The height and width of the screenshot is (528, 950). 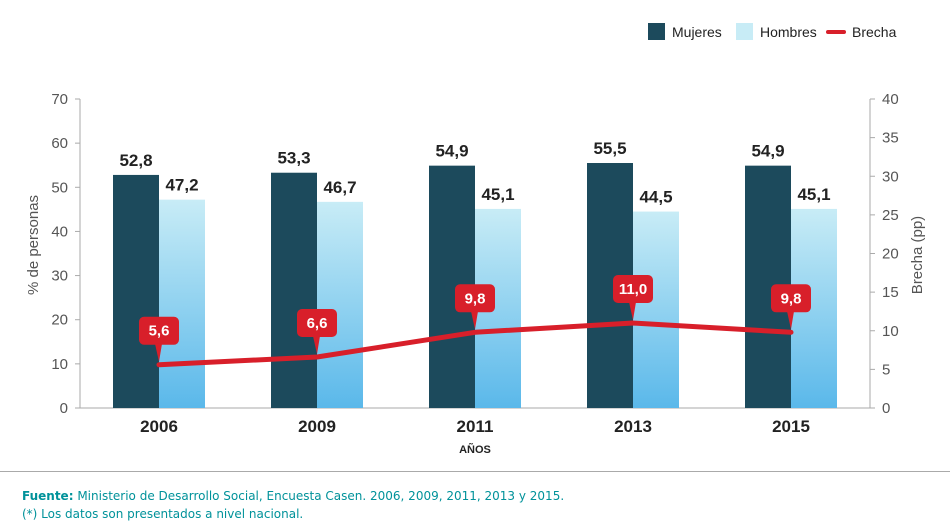 I want to click on legend-label-hombres: Hombres, so click(x=788, y=32).